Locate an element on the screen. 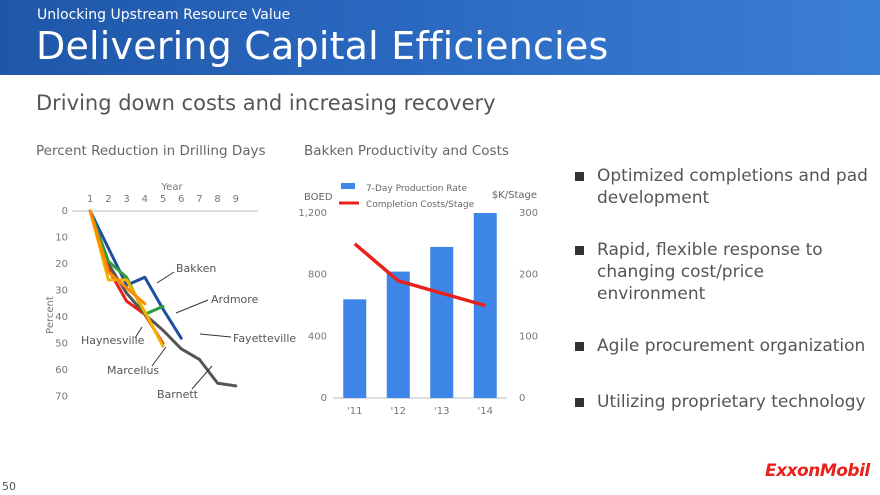  bullet-text: Utilizing proprietary technology is located at coordinates (731, 402).